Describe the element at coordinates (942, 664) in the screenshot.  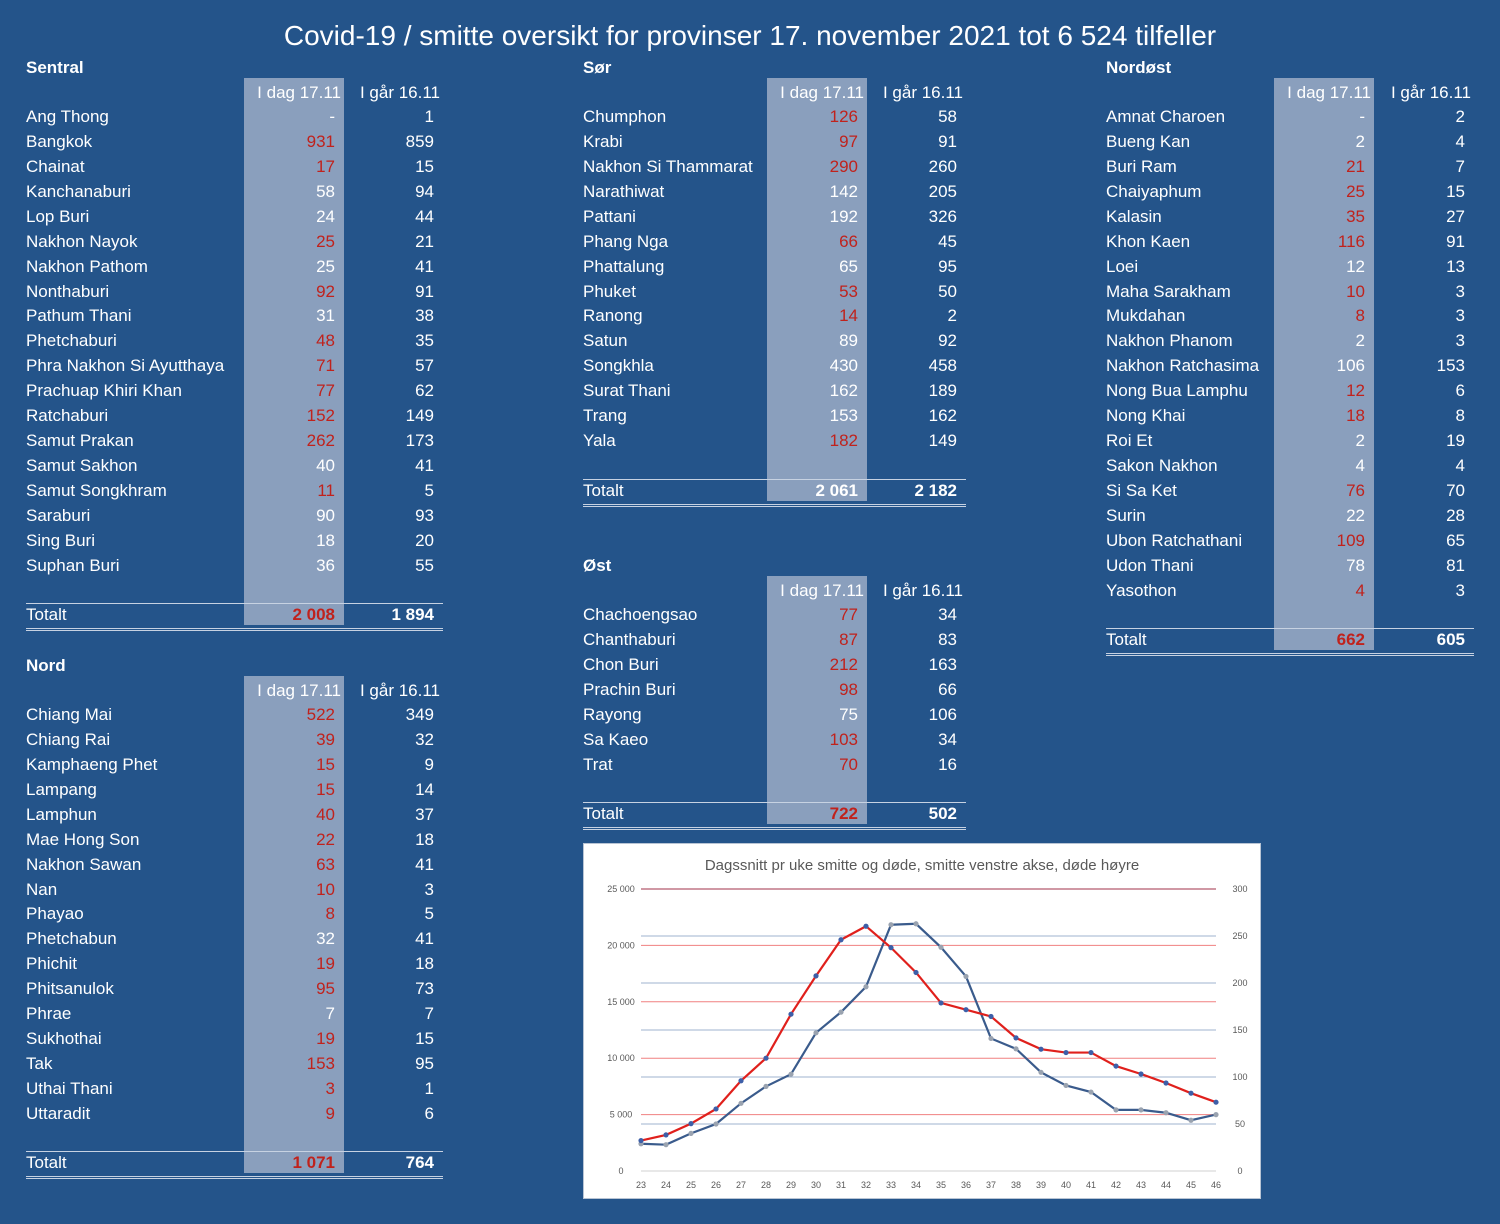
I see `yesterday-count: 163` at that location.